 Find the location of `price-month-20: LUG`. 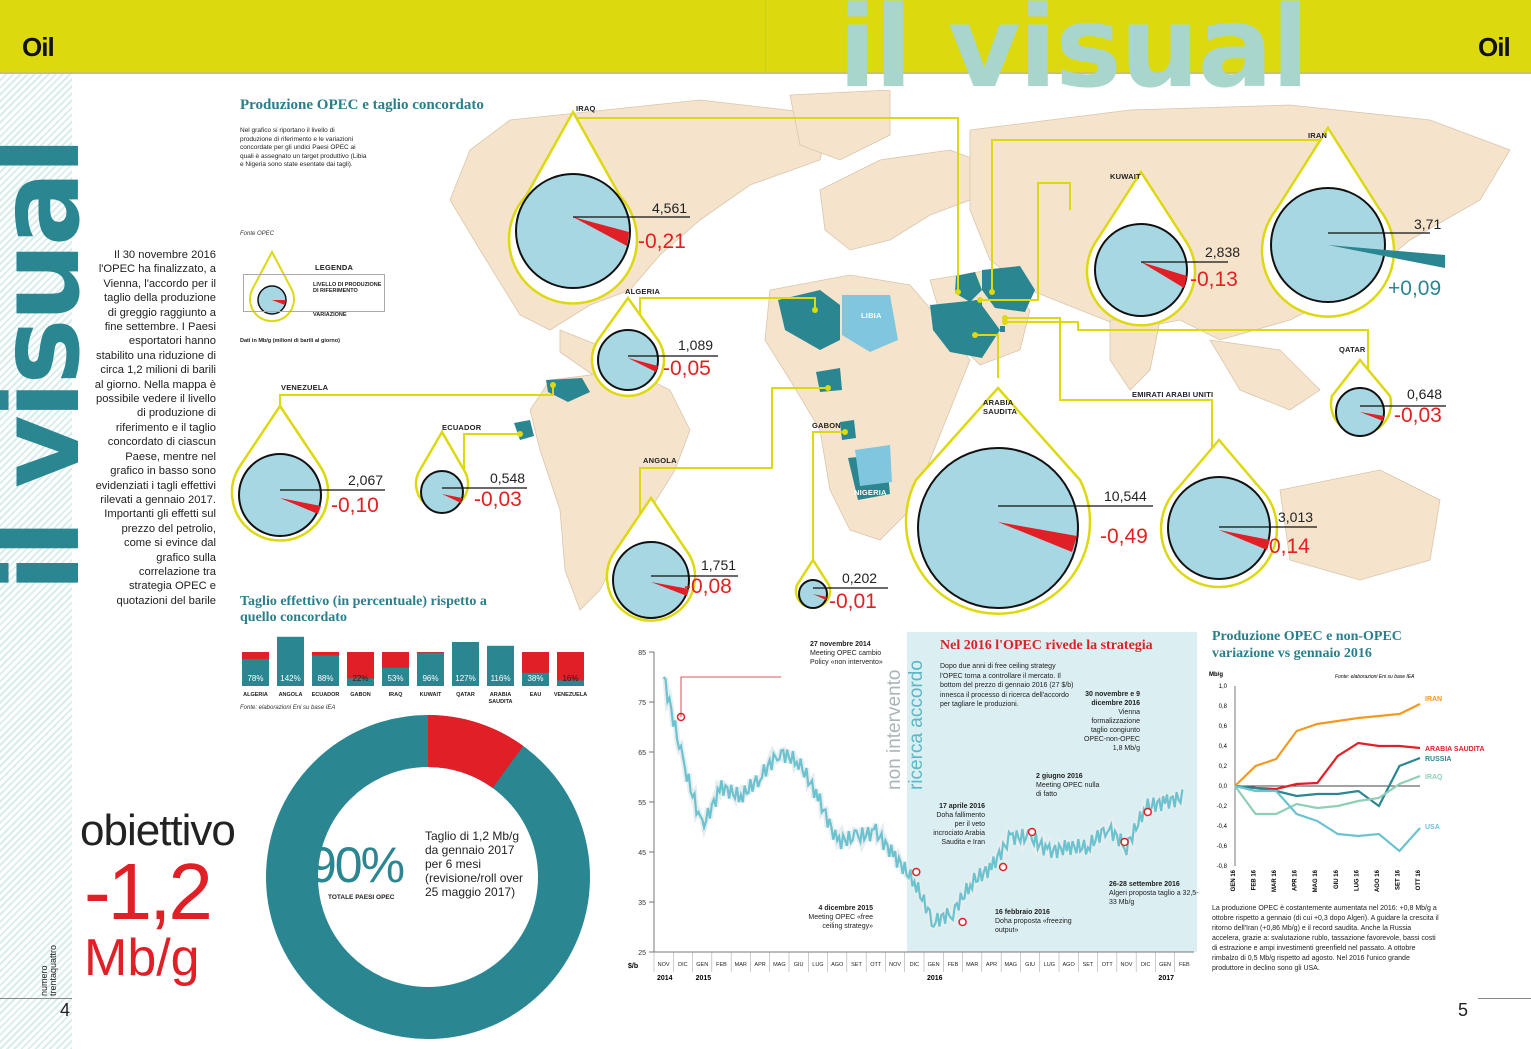

price-month-20: LUG is located at coordinates (1049, 965).